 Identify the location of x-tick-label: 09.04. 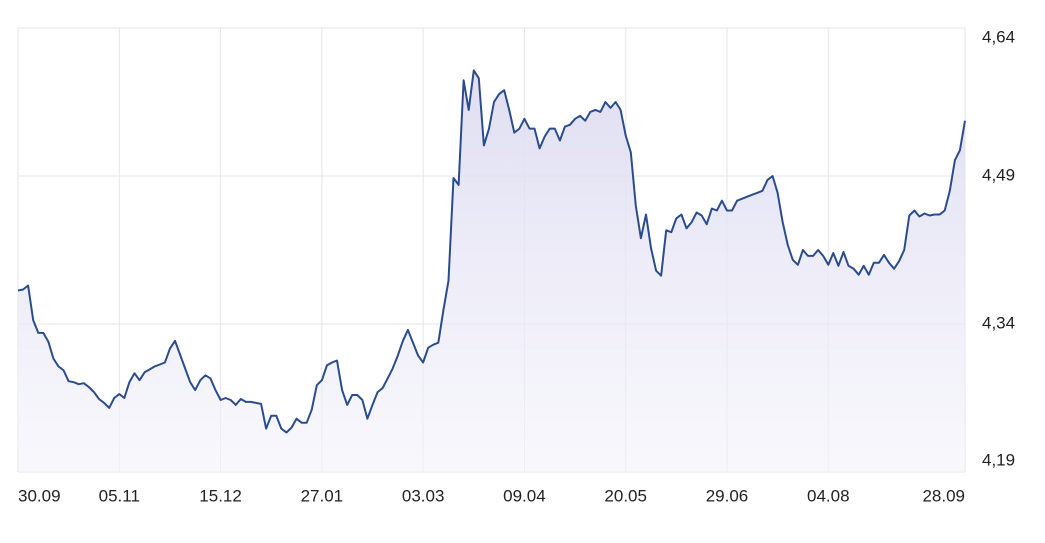
(524, 495).